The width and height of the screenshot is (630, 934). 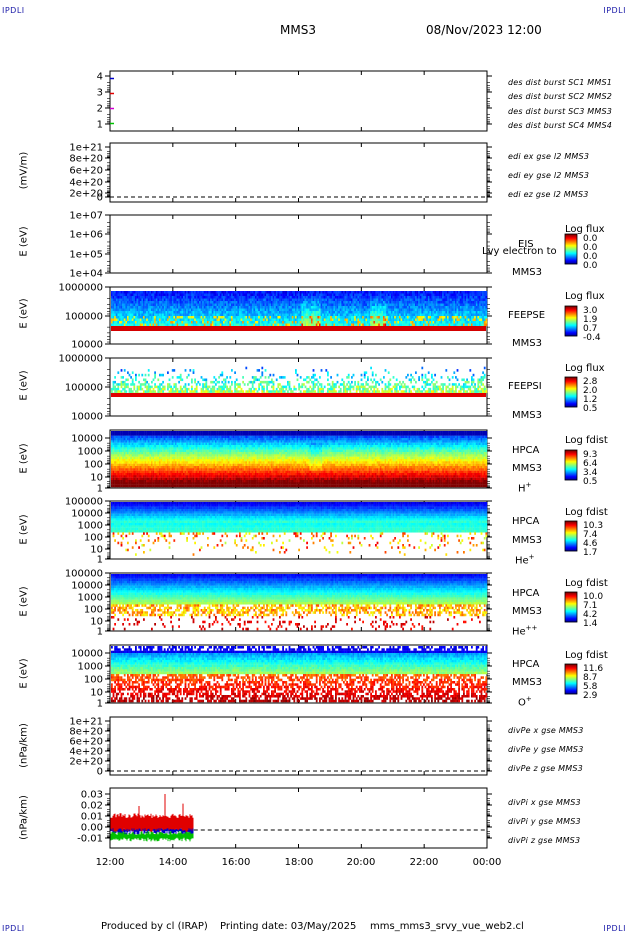 What do you see at coordinates (87, 586) in the screenshot?
I see `y-tick-label: 10000` at bounding box center [87, 586].